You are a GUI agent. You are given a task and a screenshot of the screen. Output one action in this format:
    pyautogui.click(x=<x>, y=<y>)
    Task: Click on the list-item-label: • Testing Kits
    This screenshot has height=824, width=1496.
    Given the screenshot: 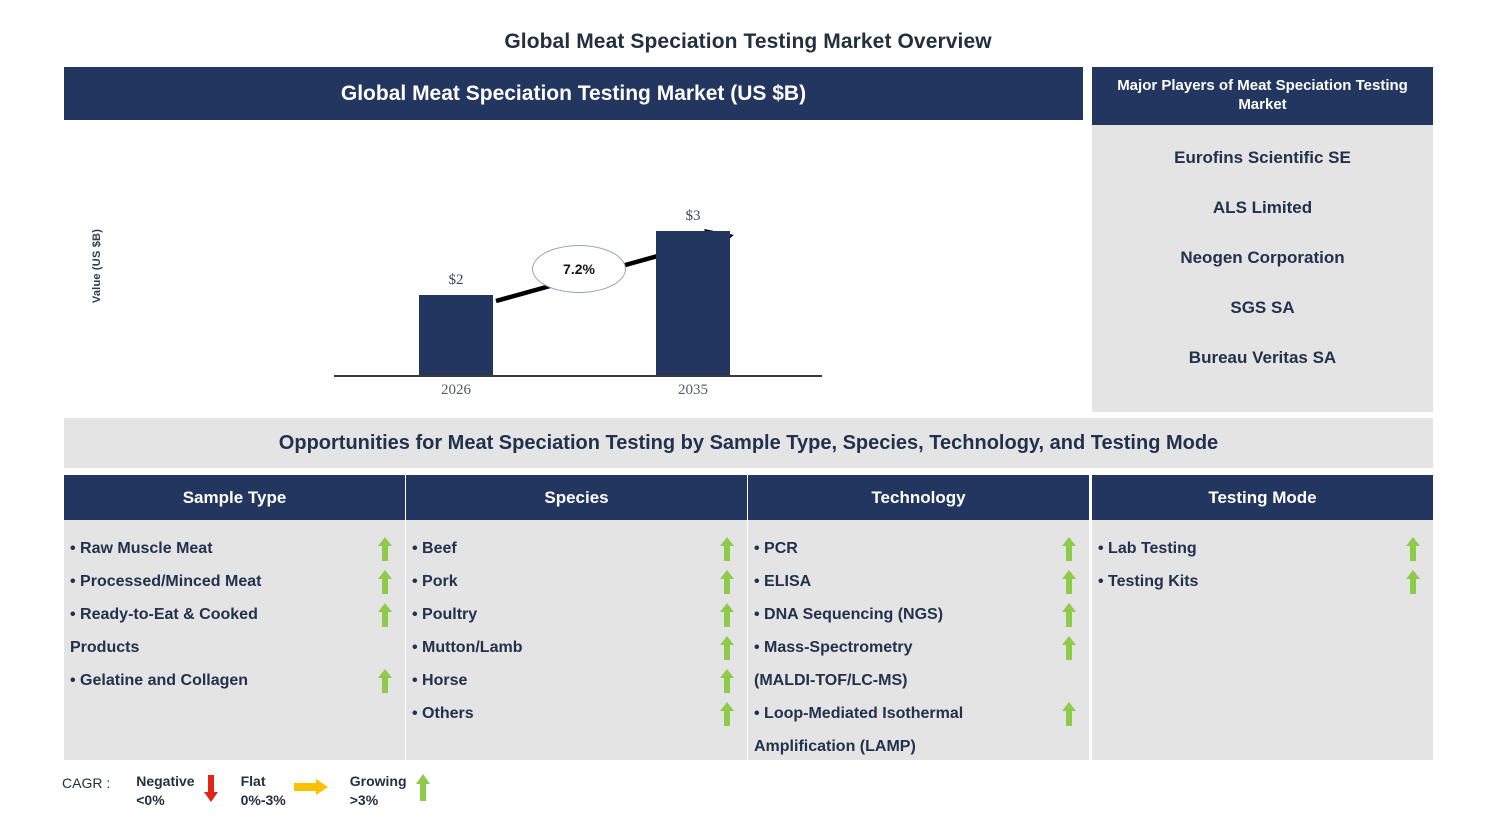 What is the action you would take?
    pyautogui.click(x=1148, y=581)
    